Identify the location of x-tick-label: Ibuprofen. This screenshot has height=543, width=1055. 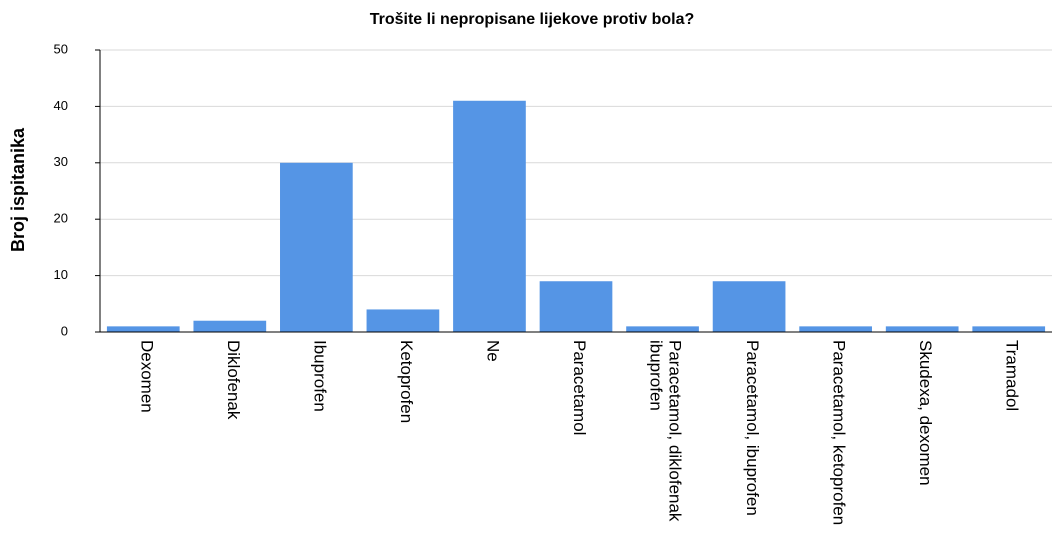
(319, 376).